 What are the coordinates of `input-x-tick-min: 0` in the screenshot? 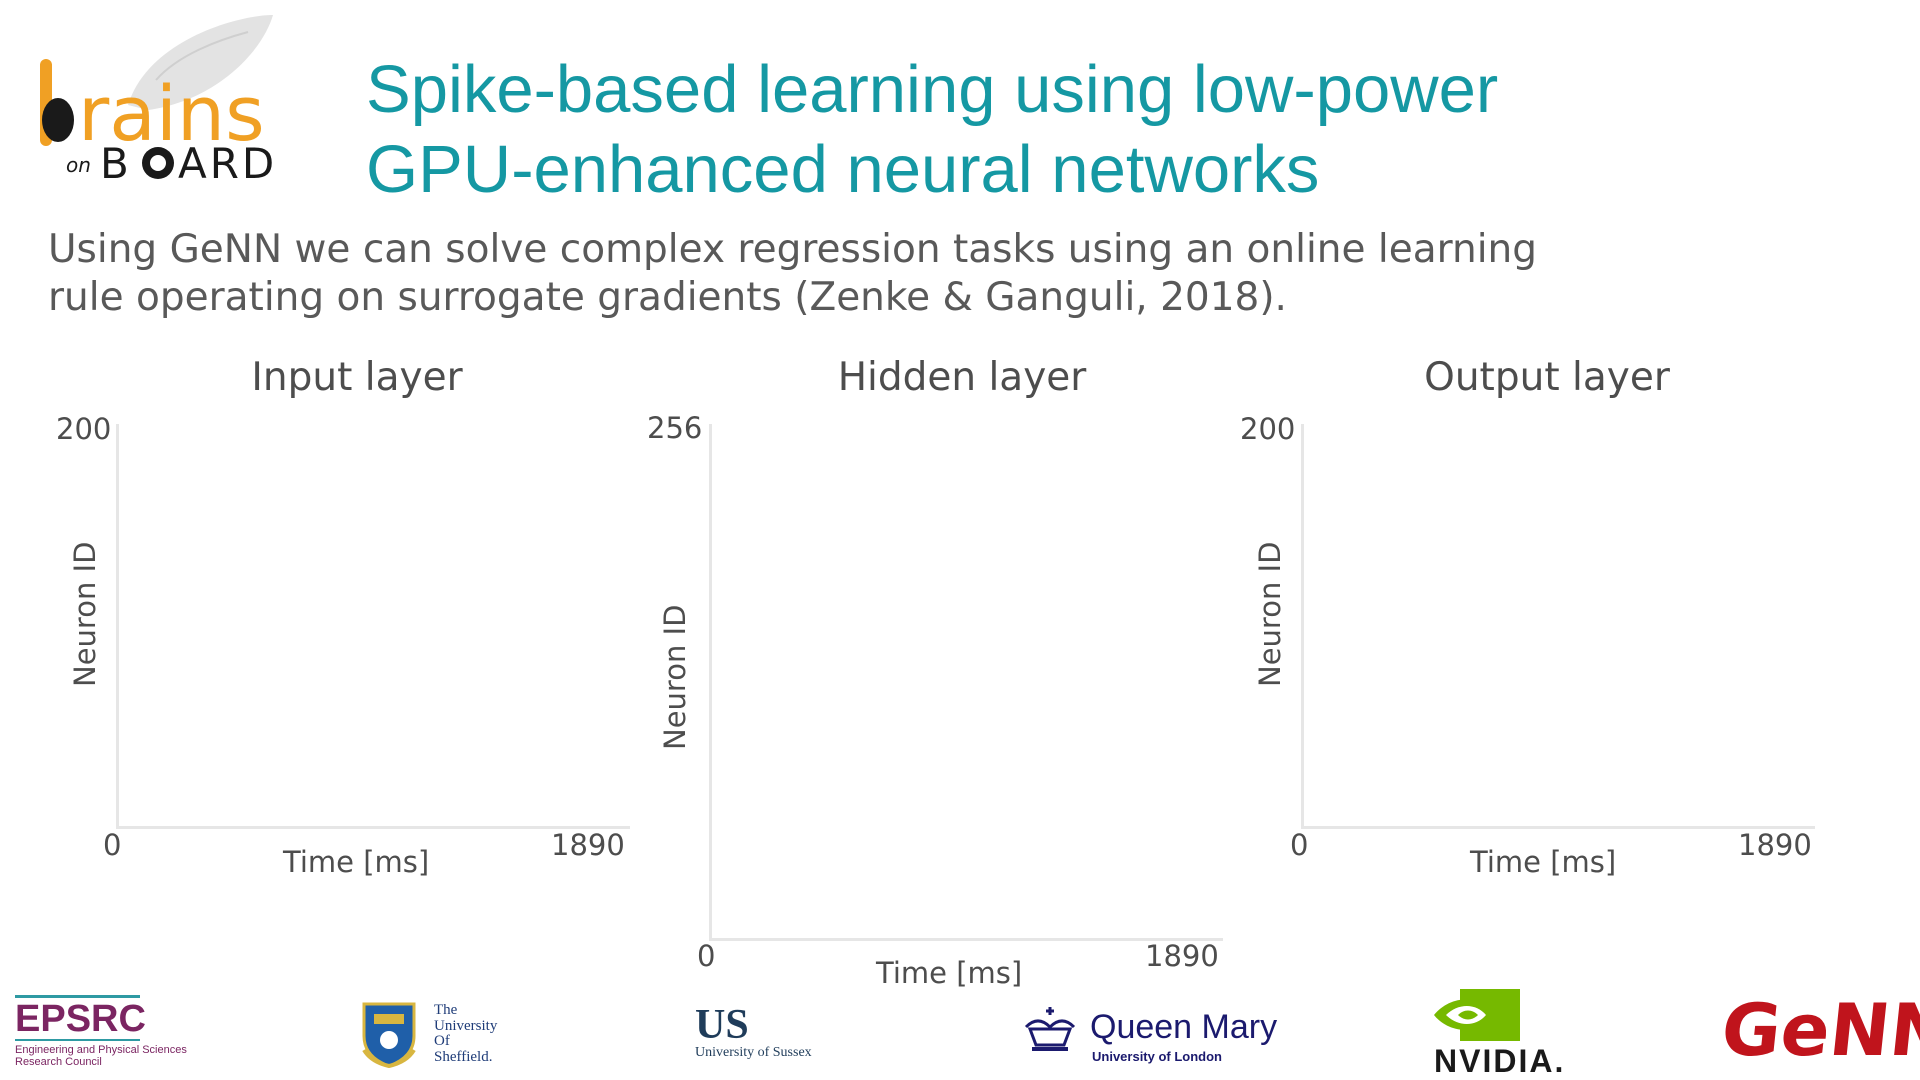 It's located at (112, 845).